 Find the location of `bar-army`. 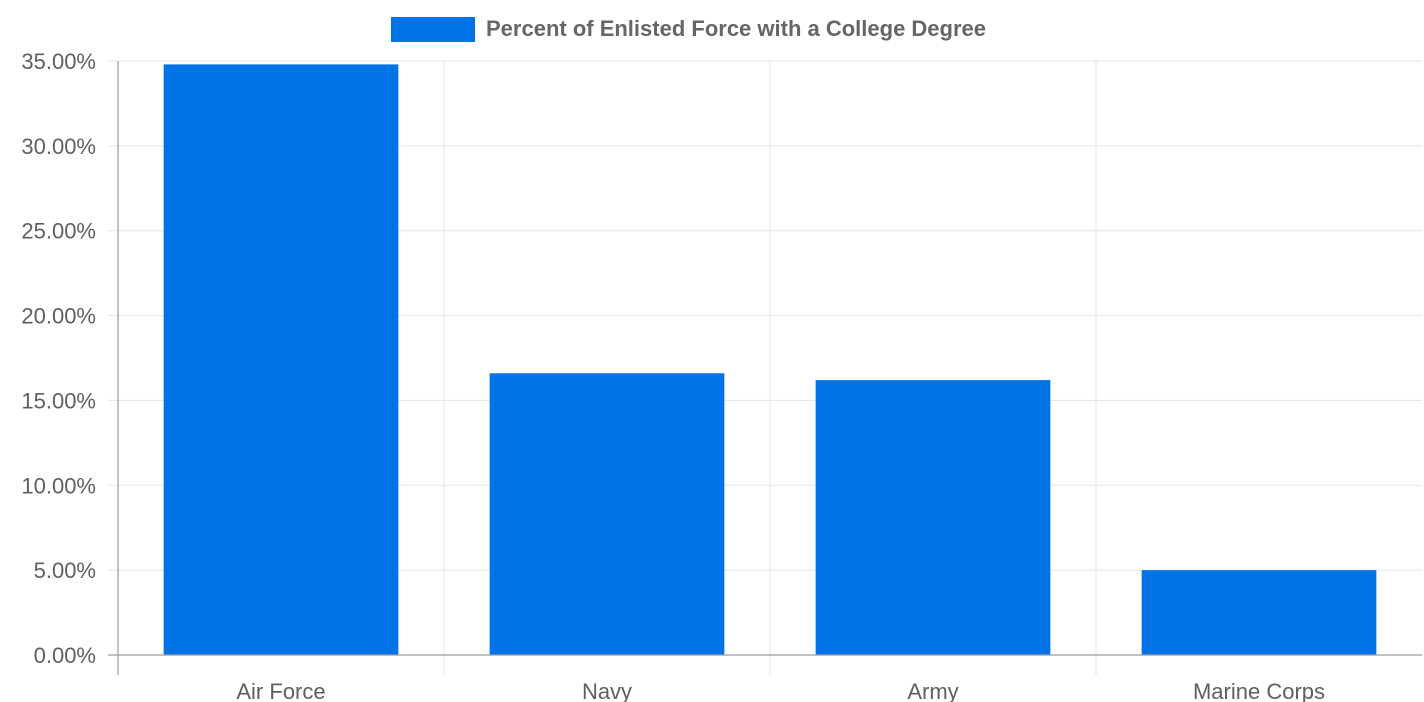

bar-army is located at coordinates (933, 517).